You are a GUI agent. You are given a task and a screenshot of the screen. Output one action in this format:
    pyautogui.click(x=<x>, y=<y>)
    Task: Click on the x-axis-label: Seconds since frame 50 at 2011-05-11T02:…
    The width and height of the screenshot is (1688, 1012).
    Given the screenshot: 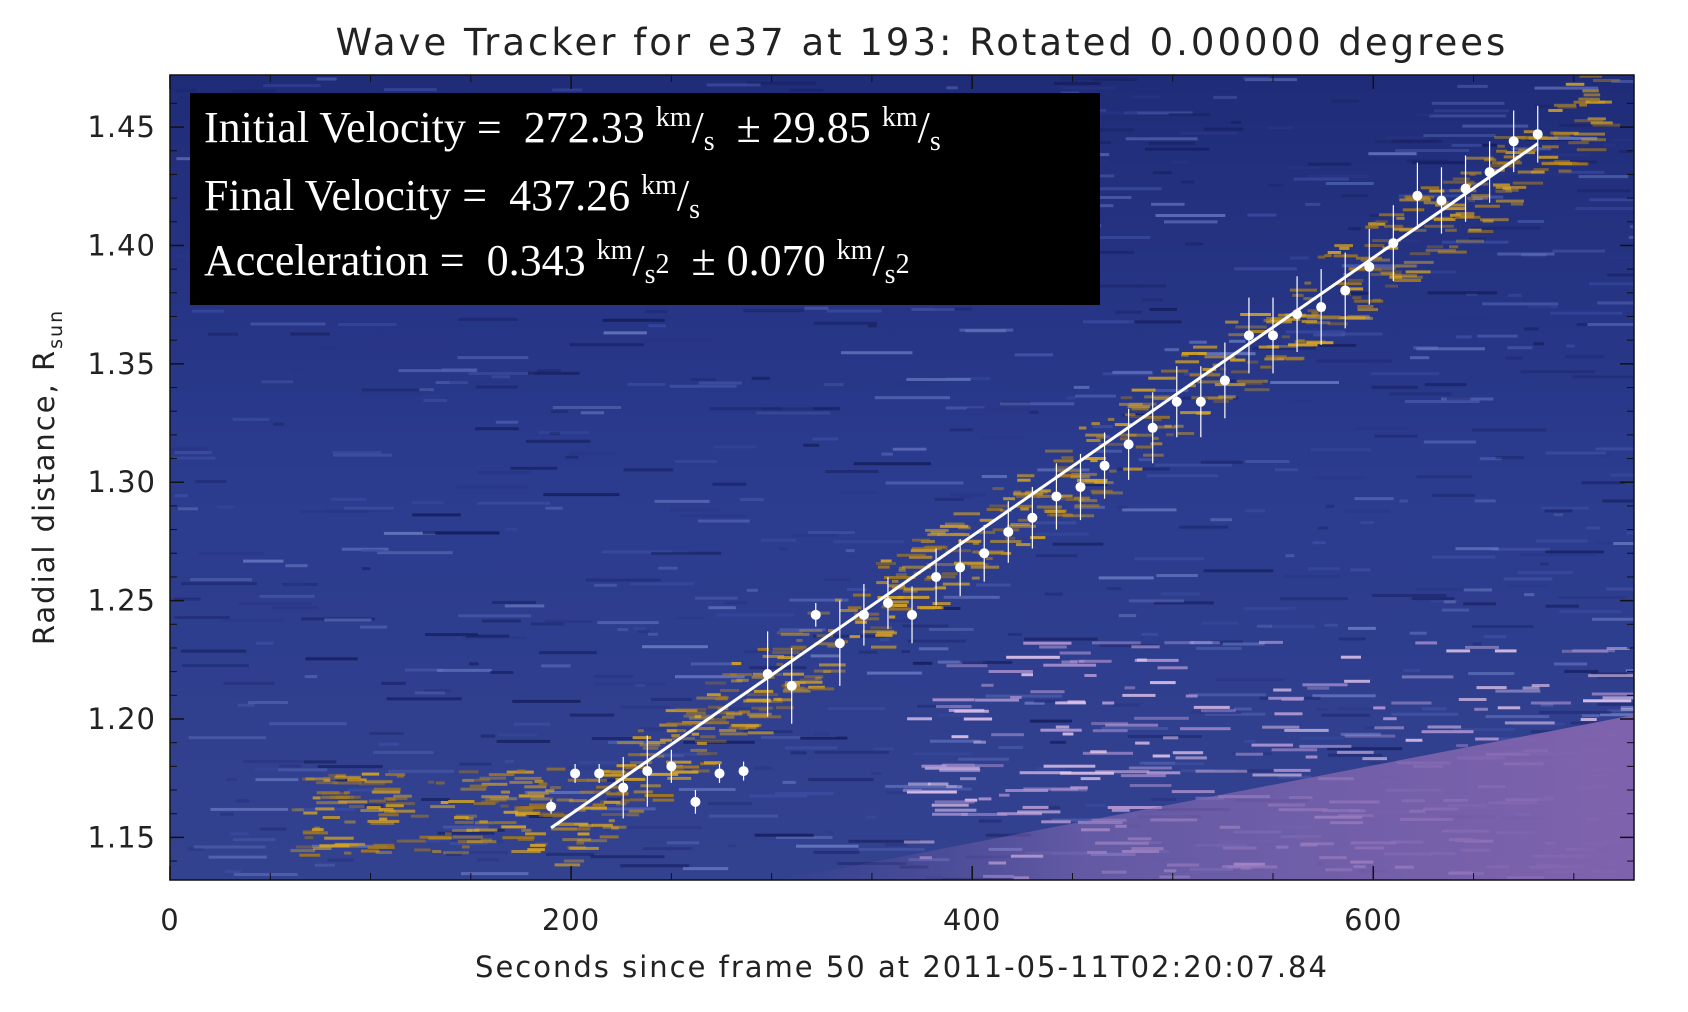 What is the action you would take?
    pyautogui.click(x=902, y=967)
    